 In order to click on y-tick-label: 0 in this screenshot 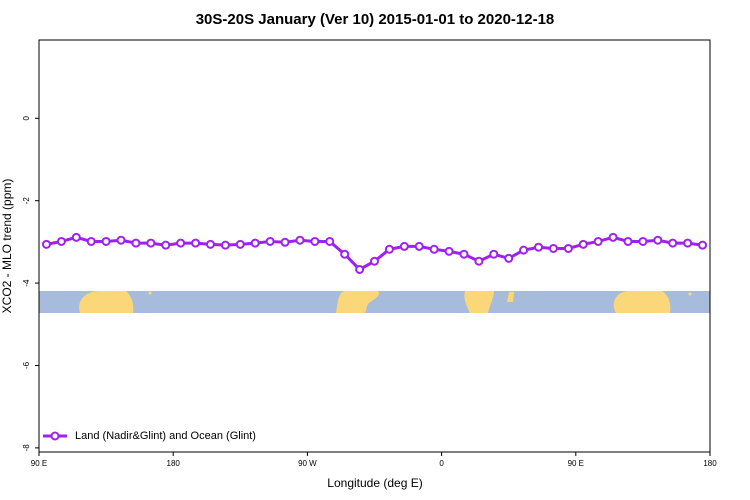, I will do `click(26, 118)`.